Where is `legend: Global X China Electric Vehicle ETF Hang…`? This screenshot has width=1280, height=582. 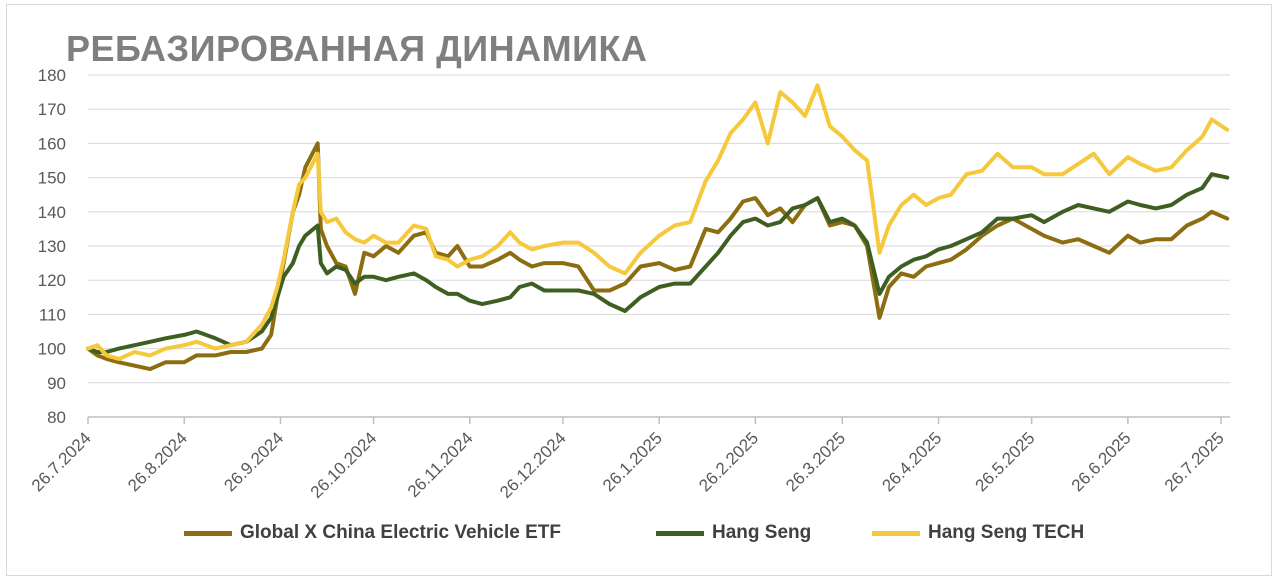
legend: Global X China Electric Vehicle ETF Hang… is located at coordinates (640, 537).